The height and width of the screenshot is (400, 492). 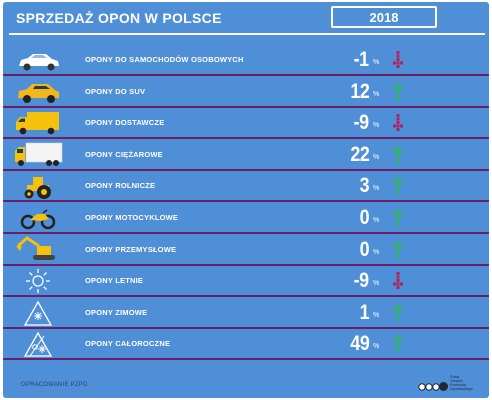 What do you see at coordinates (246, 17) in the screenshot?
I see `header: SPRZEDAŻ OPON W POLSCE 2018` at bounding box center [246, 17].